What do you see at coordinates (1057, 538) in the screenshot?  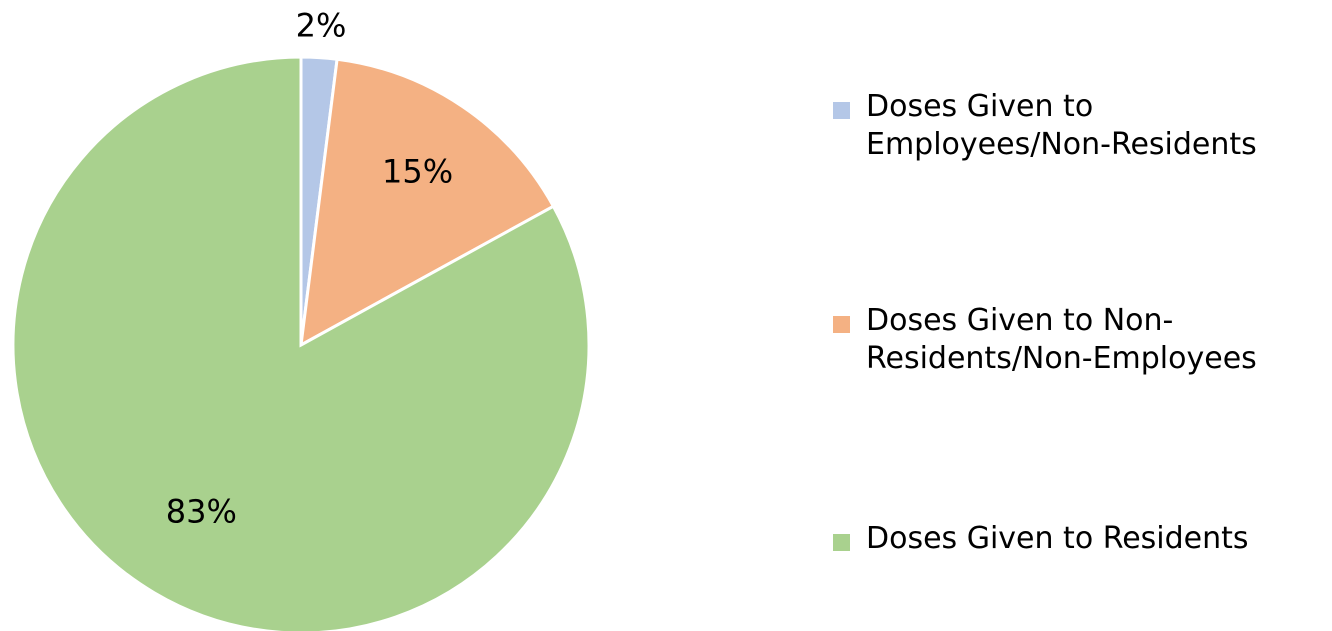 I see `legend-label: Doses Given to Residents` at bounding box center [1057, 538].